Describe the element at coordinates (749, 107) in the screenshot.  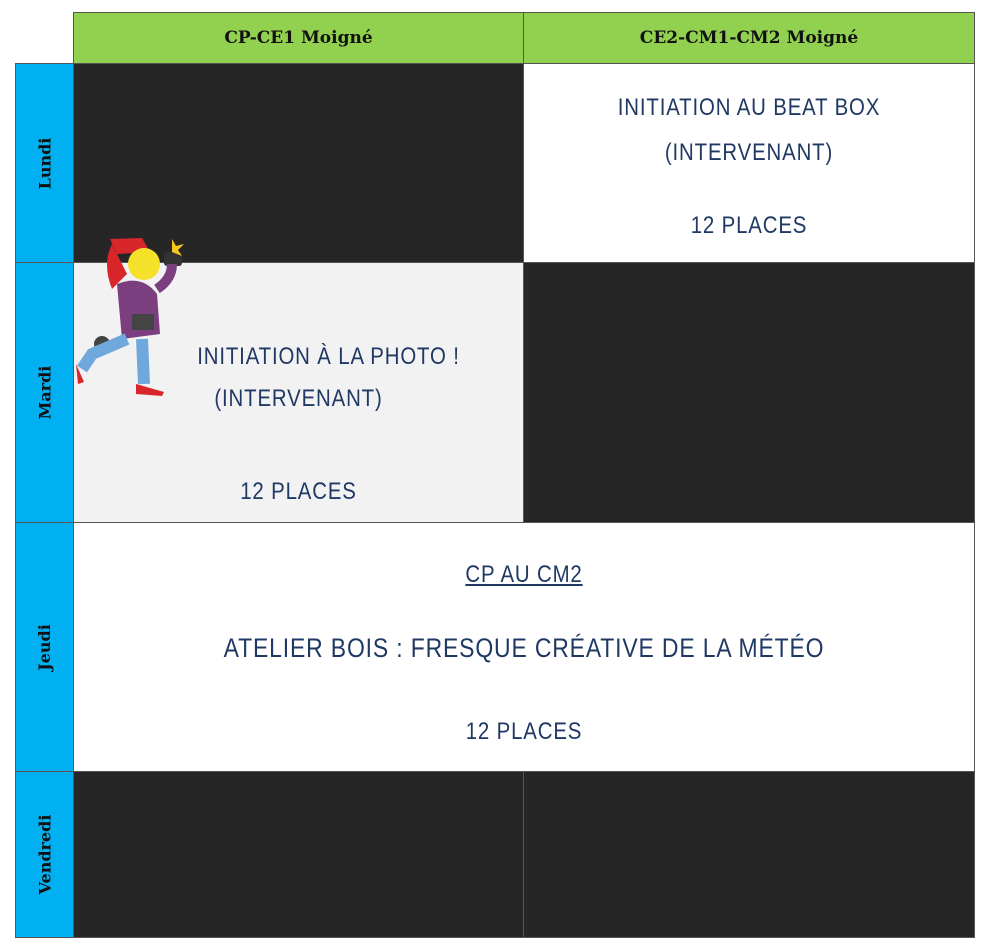
I see `activity-title: INITIATION AU BEAT BOX` at that location.